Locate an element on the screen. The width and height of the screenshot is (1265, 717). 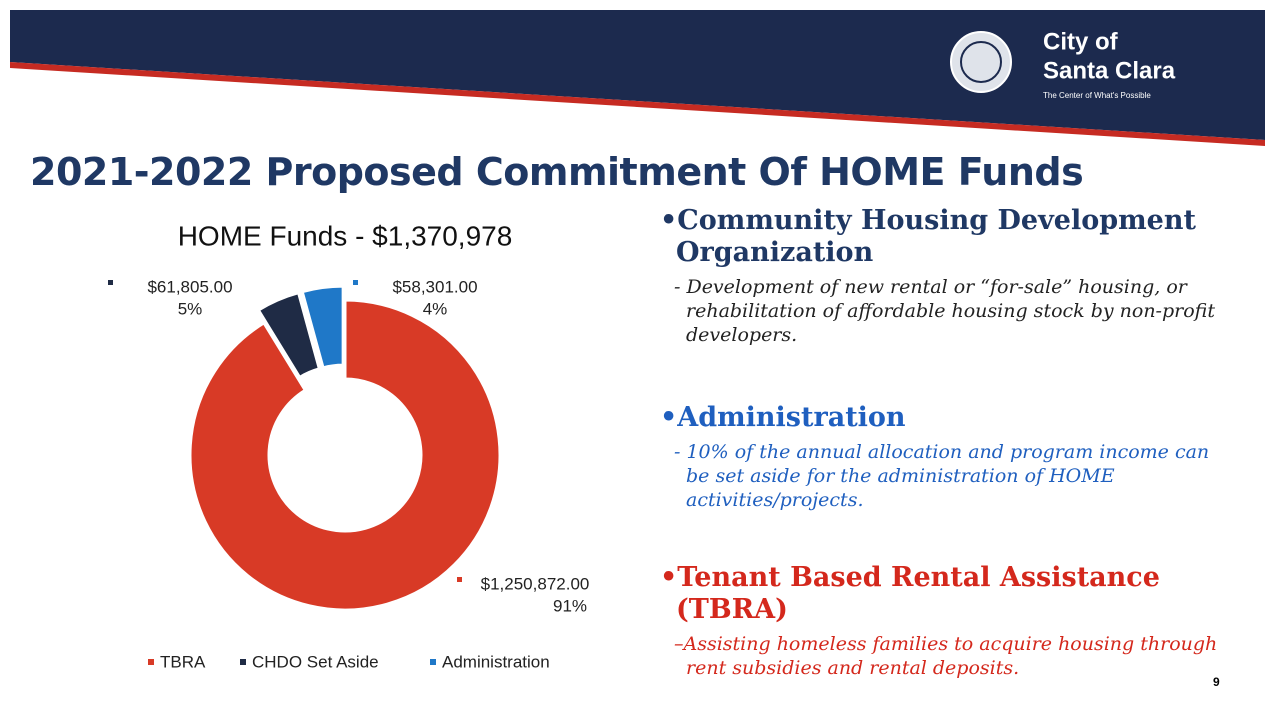
legend-label: CHDO Set Aside is located at coordinates (315, 661).